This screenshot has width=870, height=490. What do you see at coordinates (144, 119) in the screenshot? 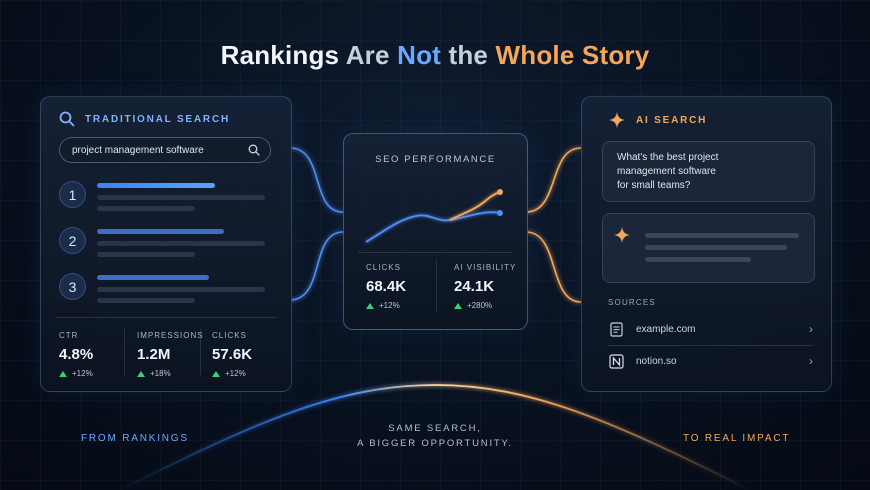
I see `traditional-search-header: TRADITIONAL SEARCH` at bounding box center [144, 119].